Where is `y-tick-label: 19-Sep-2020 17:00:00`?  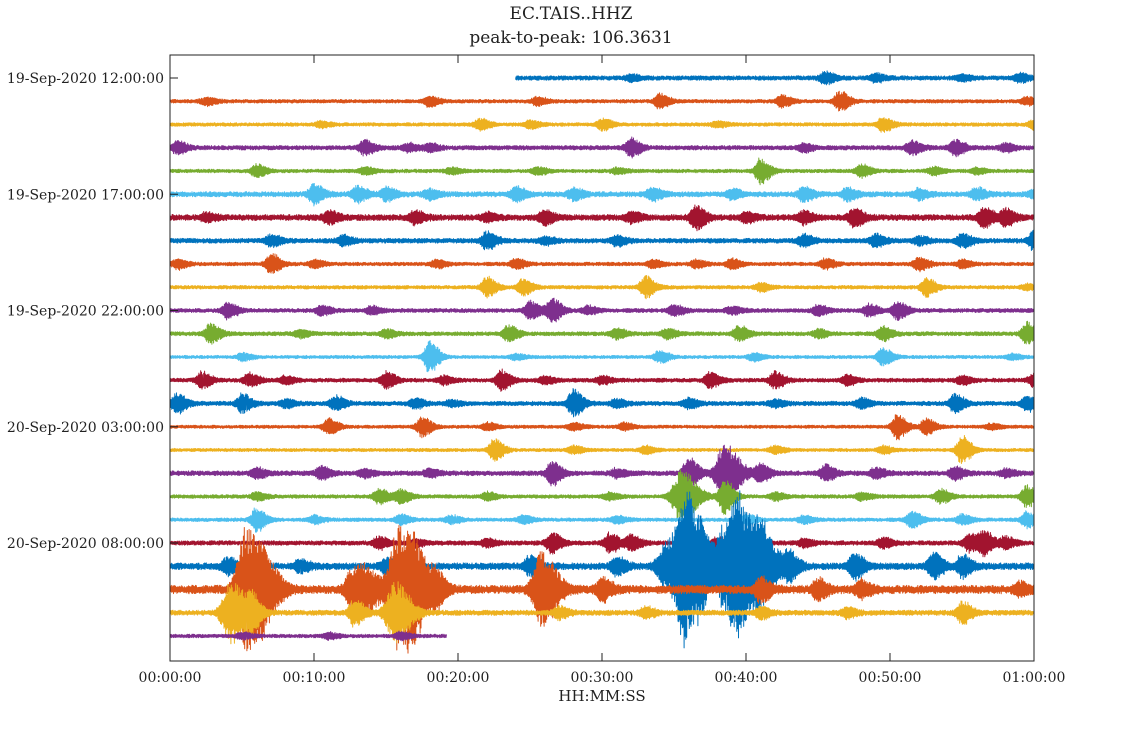 y-tick-label: 19-Sep-2020 17:00:00 is located at coordinates (85, 195).